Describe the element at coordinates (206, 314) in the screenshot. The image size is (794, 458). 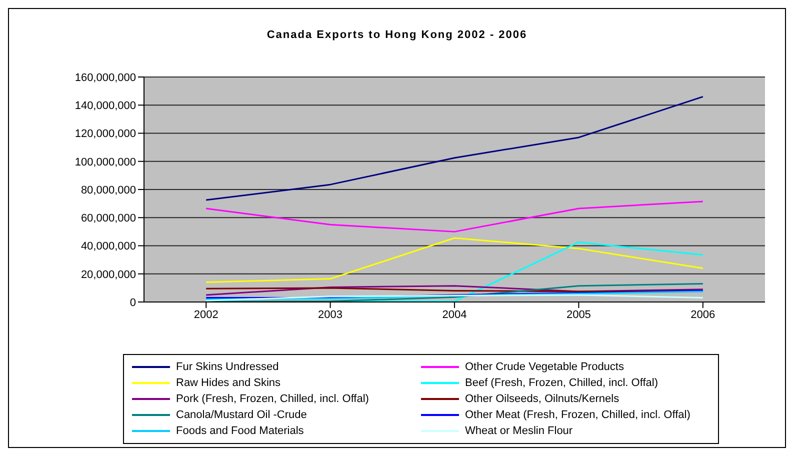
I see `x-tick-label: 2002` at that location.